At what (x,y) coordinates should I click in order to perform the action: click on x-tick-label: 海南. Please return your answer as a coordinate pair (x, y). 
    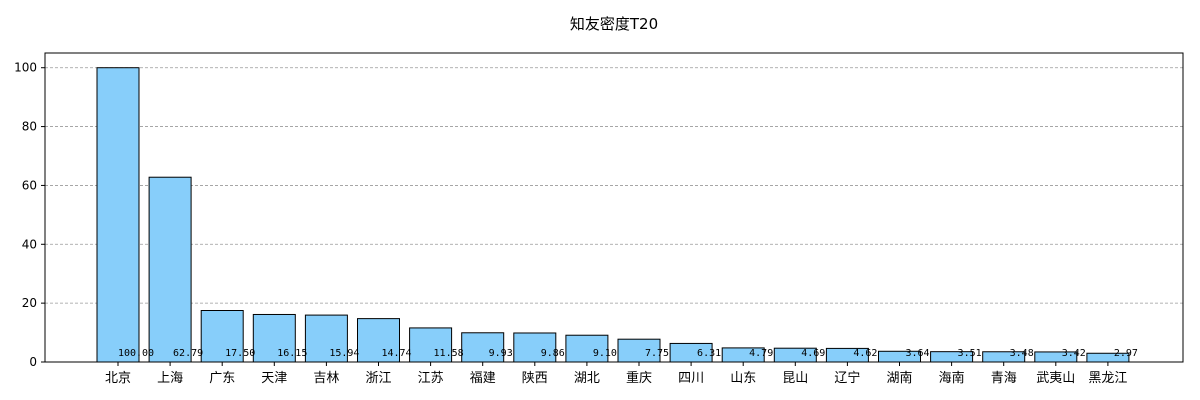
    Looking at the image, I should click on (952, 378).